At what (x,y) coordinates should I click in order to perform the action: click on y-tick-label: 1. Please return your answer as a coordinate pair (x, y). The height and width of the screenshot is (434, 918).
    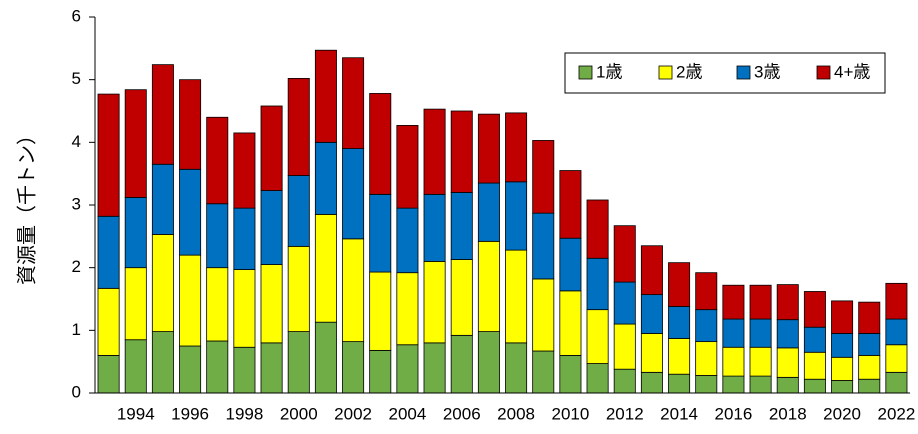
    Looking at the image, I should click on (76, 329).